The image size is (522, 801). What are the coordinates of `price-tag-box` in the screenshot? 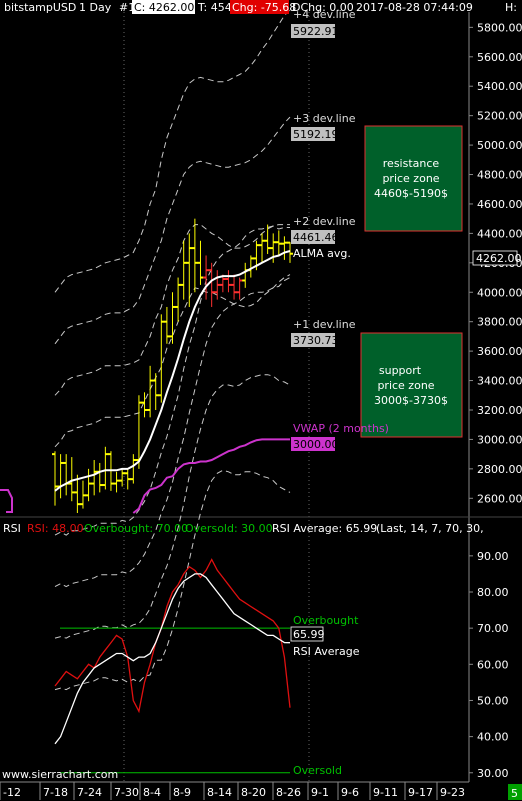 It's located at (495, 258).